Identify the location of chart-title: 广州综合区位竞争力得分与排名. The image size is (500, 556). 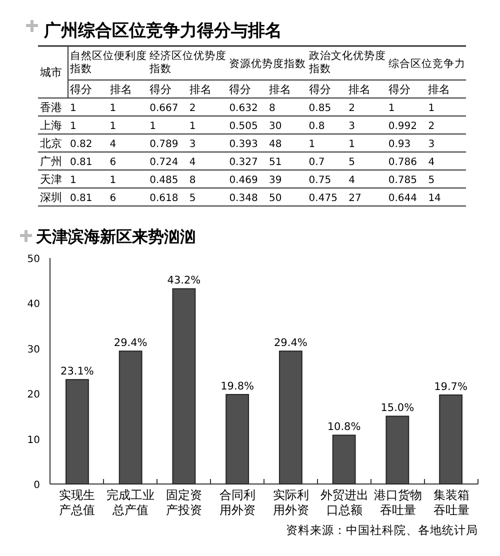
(162, 31).